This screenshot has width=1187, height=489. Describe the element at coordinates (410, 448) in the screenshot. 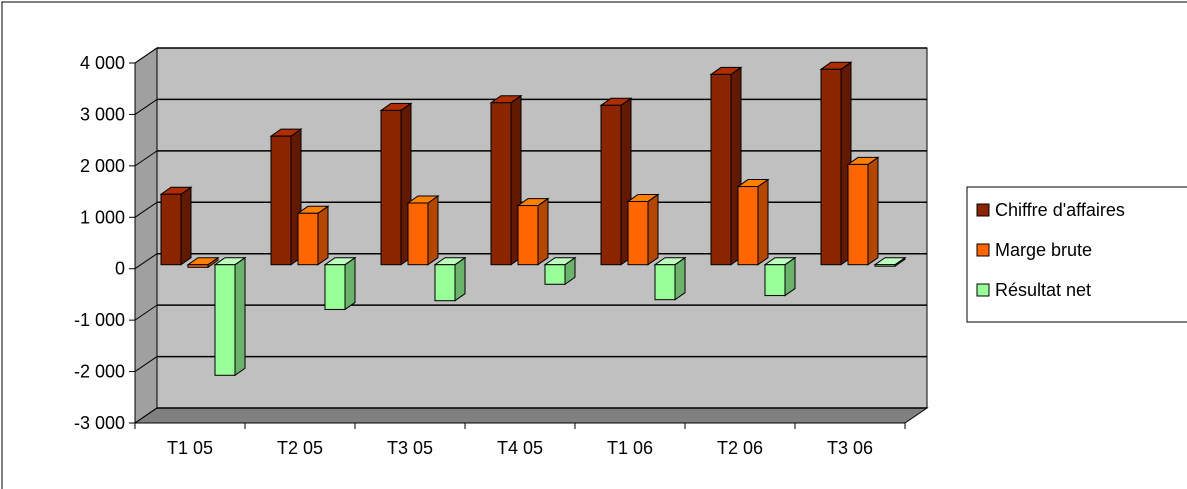

I see `x-tick-label: T3 05` at that location.